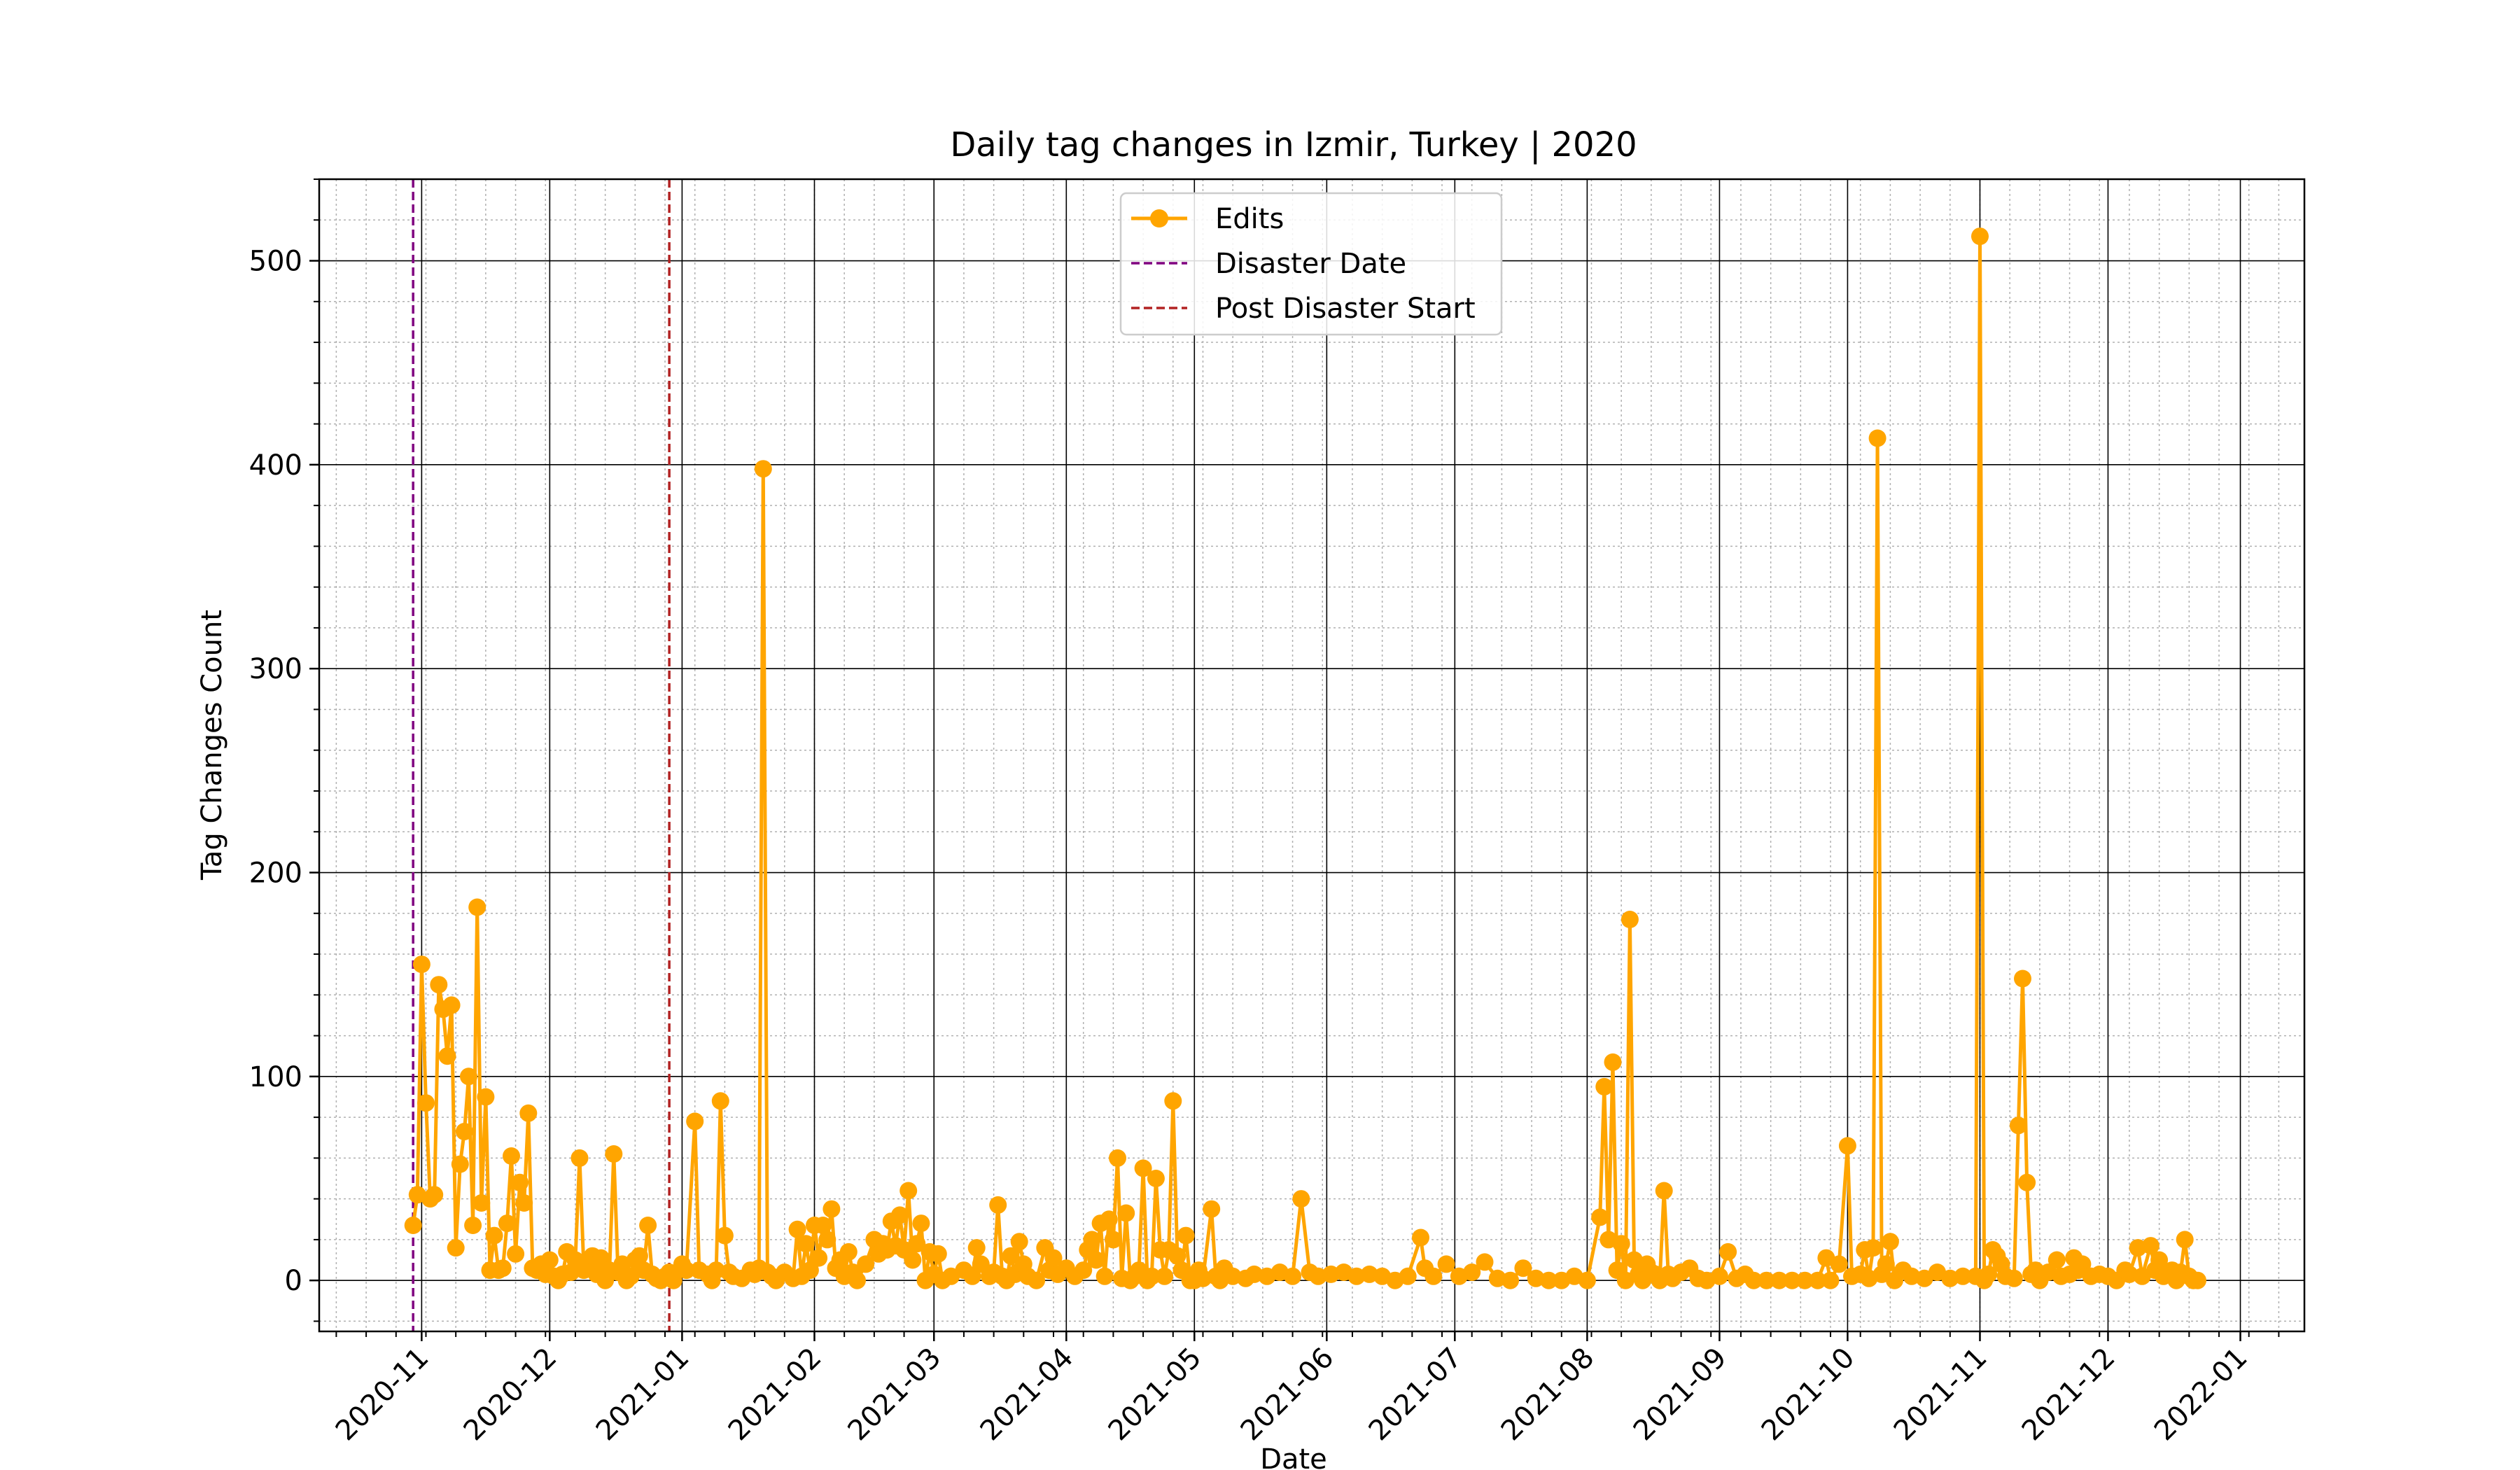 The image size is (2520, 1470). I want to click on legend-entry-disaster-date: Disaster Date, so click(1268, 264).